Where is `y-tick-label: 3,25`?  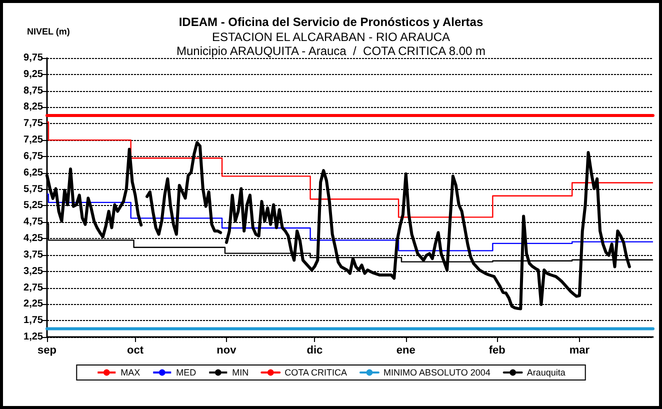 y-tick-label: 3,25 is located at coordinates (34, 271).